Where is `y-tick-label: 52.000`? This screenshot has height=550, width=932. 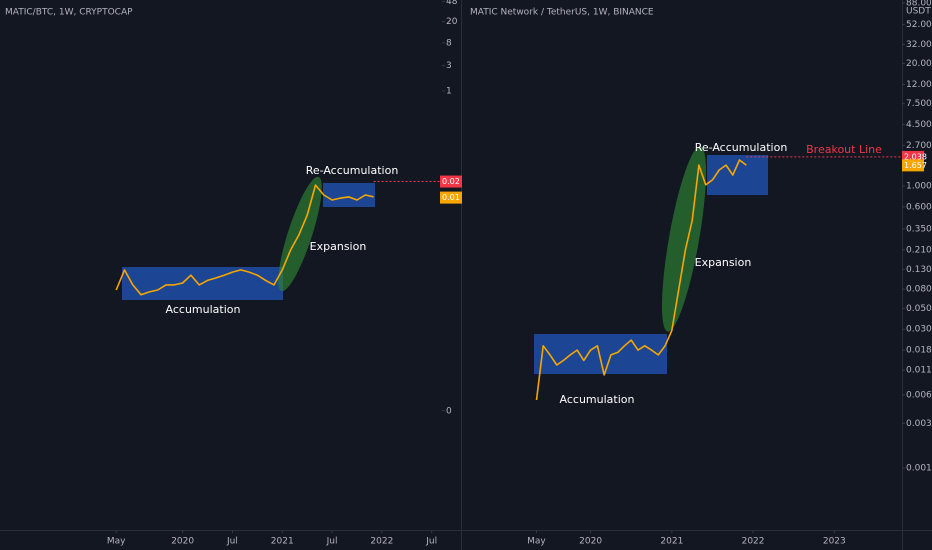 y-tick-label: 52.000 is located at coordinates (919, 25).